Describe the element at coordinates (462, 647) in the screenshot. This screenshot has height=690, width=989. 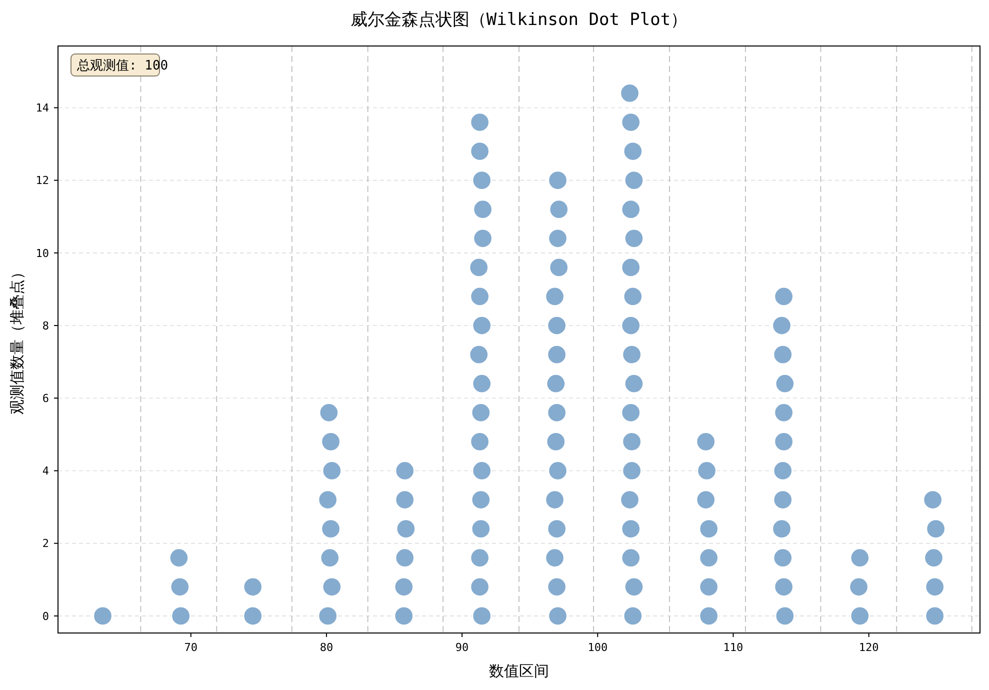
I see `x-tick-label: 90` at that location.